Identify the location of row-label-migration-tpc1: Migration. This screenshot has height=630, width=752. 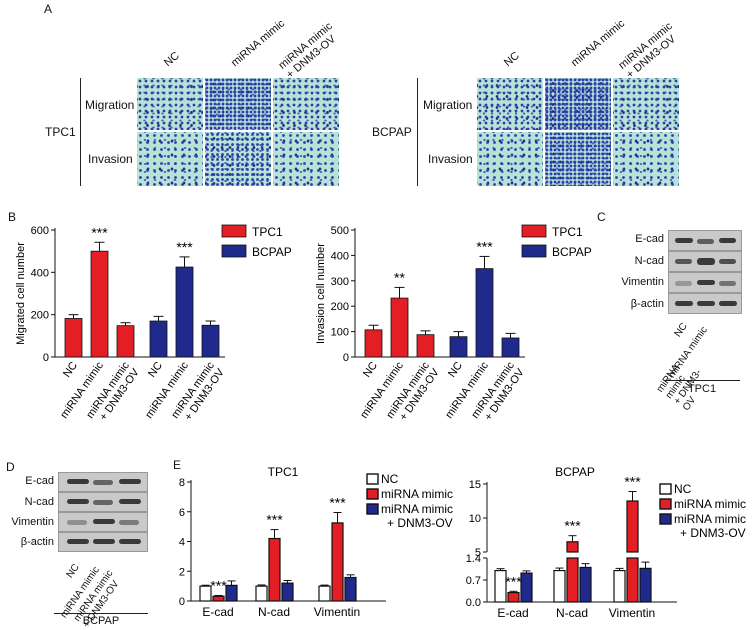
(110, 105).